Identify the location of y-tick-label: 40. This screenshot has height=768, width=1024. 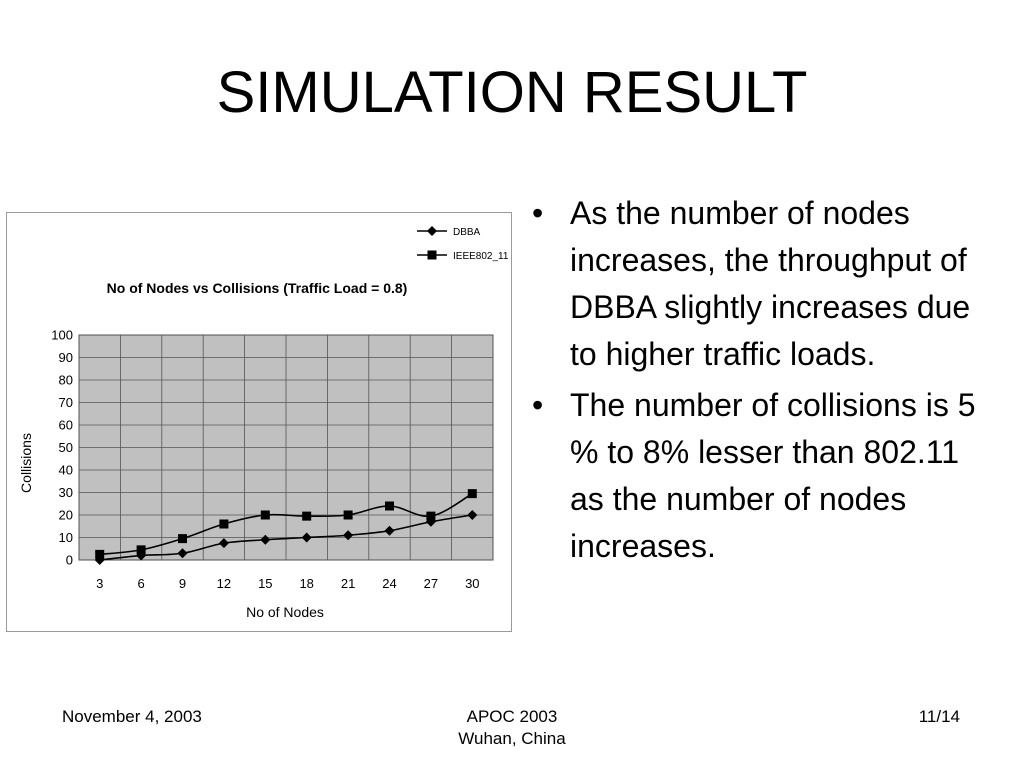
(66, 470).